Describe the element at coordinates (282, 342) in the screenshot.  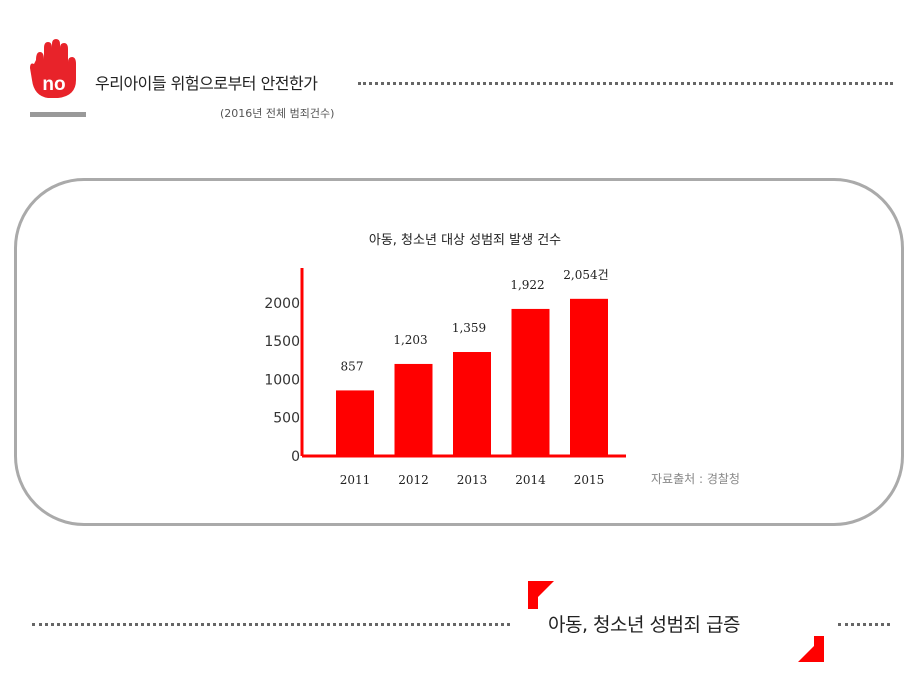
I see `y-tick-label: 1500` at that location.